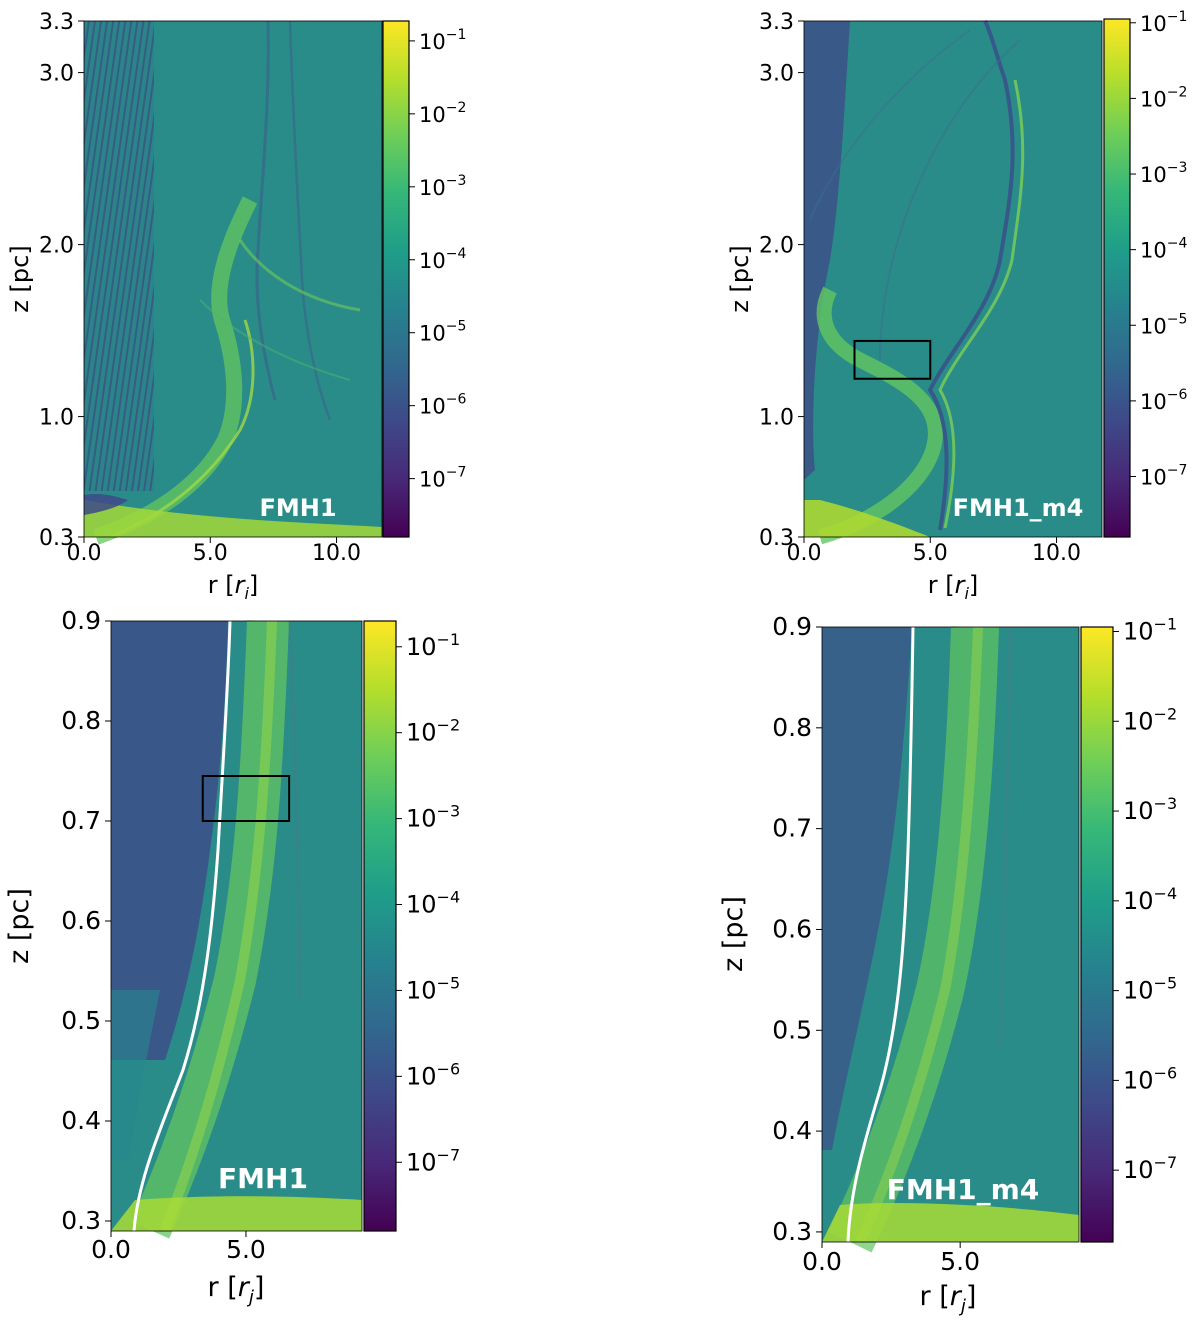 This screenshot has width=1200, height=1336. What do you see at coordinates (214, 551) in the screenshot?
I see `x-ticks: 0.0 5.0 10.0` at bounding box center [214, 551].